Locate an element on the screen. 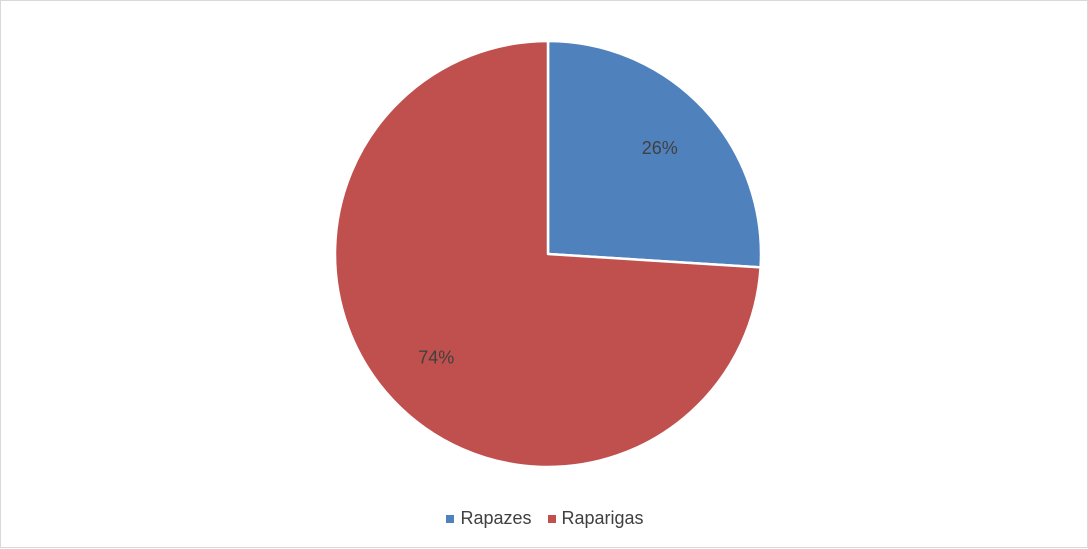 The height and width of the screenshot is (549, 1088). legend-swatch-raparigas is located at coordinates (551, 518).